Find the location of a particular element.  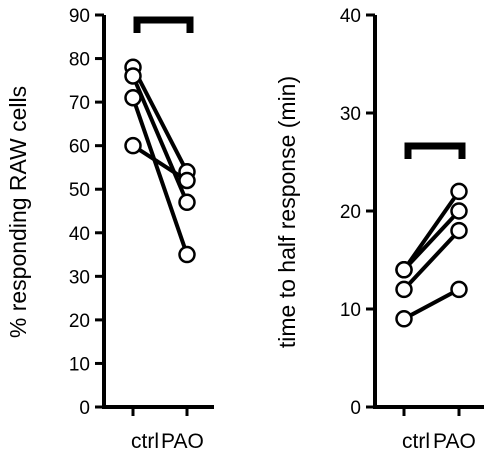

y-axis-title: % responding RAW cells is located at coordinates (18, 212).